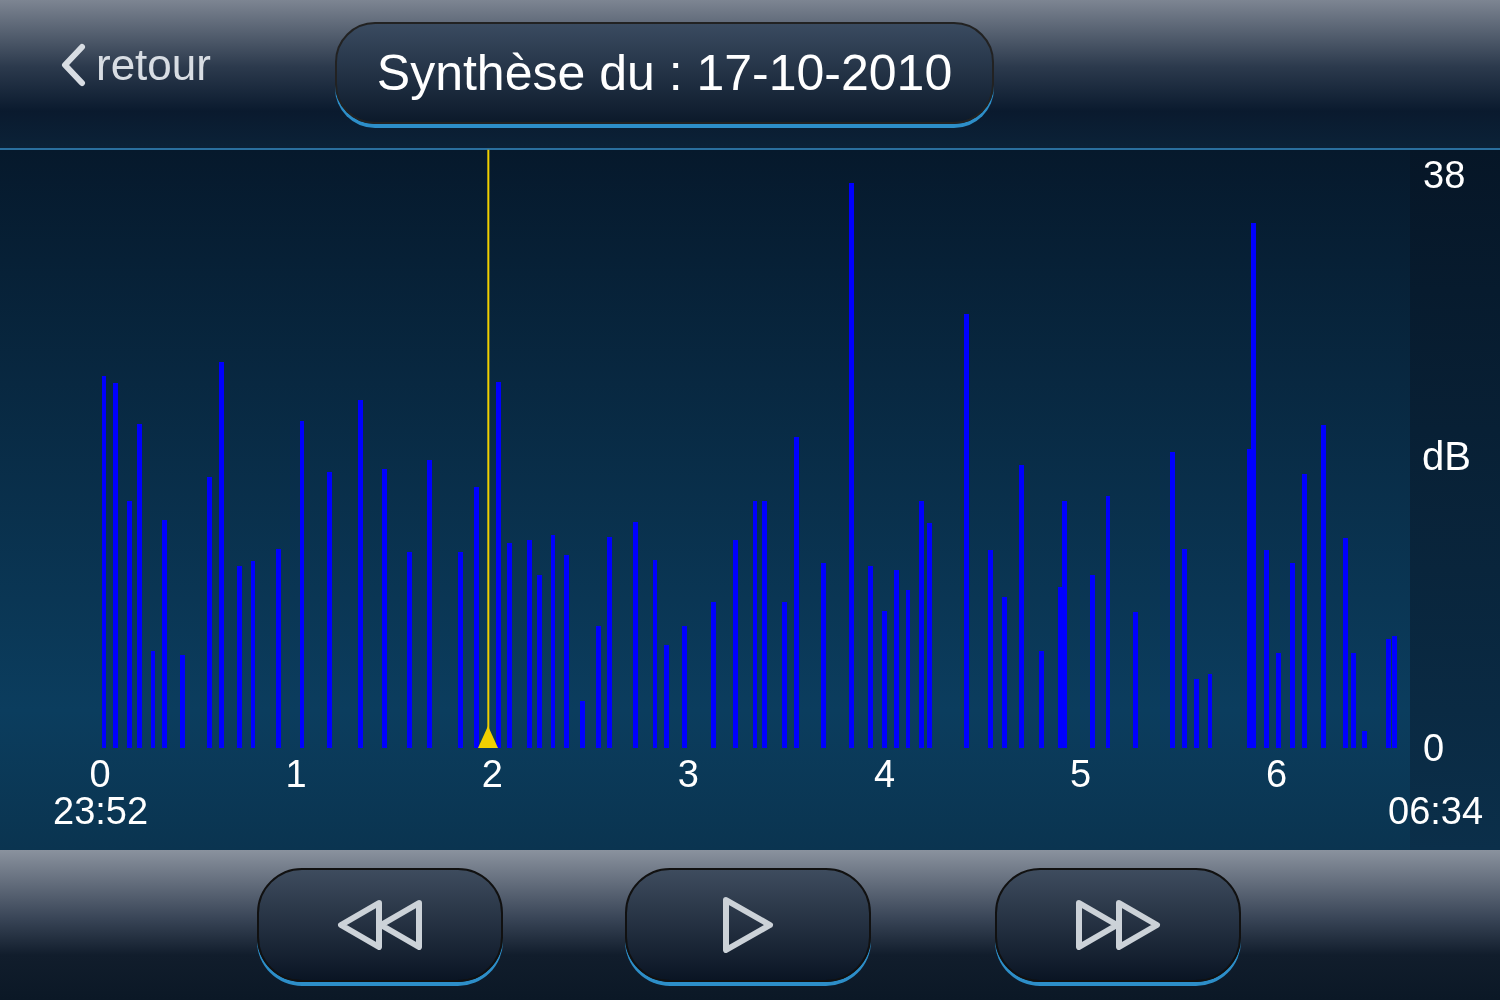 The image size is (1500, 1000). I want to click on y-tick-label: 38, so click(1444, 175).